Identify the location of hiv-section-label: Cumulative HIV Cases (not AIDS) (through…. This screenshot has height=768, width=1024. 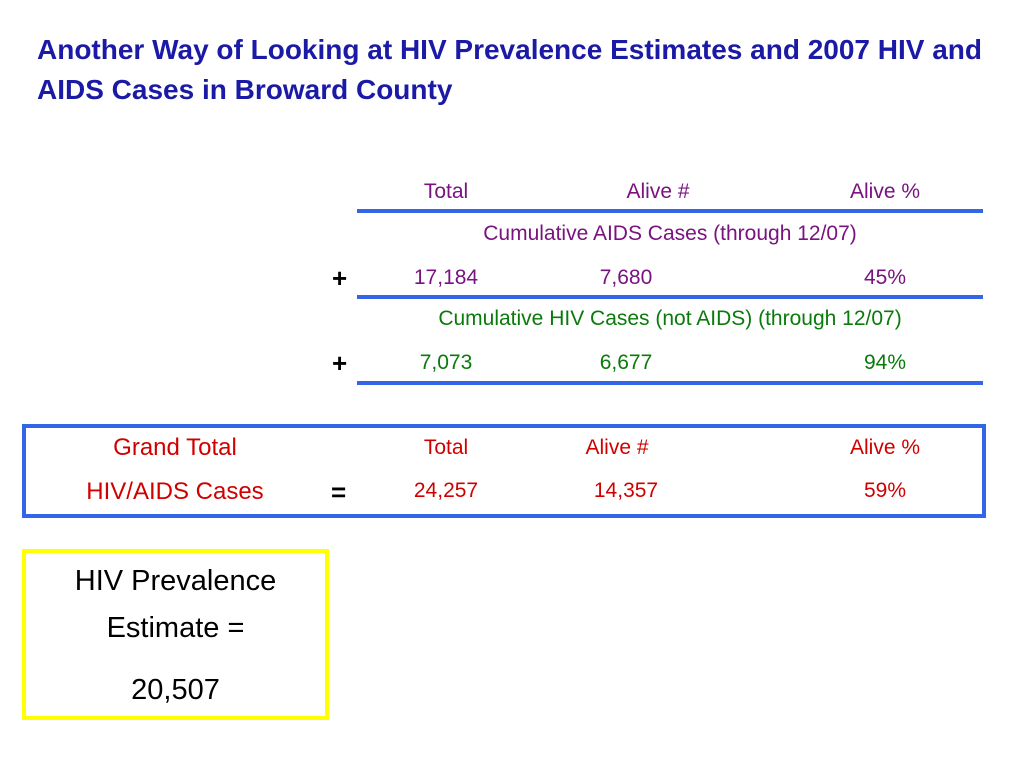
(670, 318).